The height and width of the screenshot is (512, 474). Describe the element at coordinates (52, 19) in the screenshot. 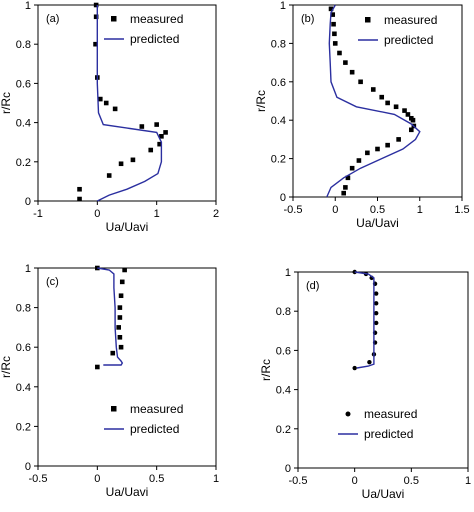

I see `panel-label: (a)` at that location.